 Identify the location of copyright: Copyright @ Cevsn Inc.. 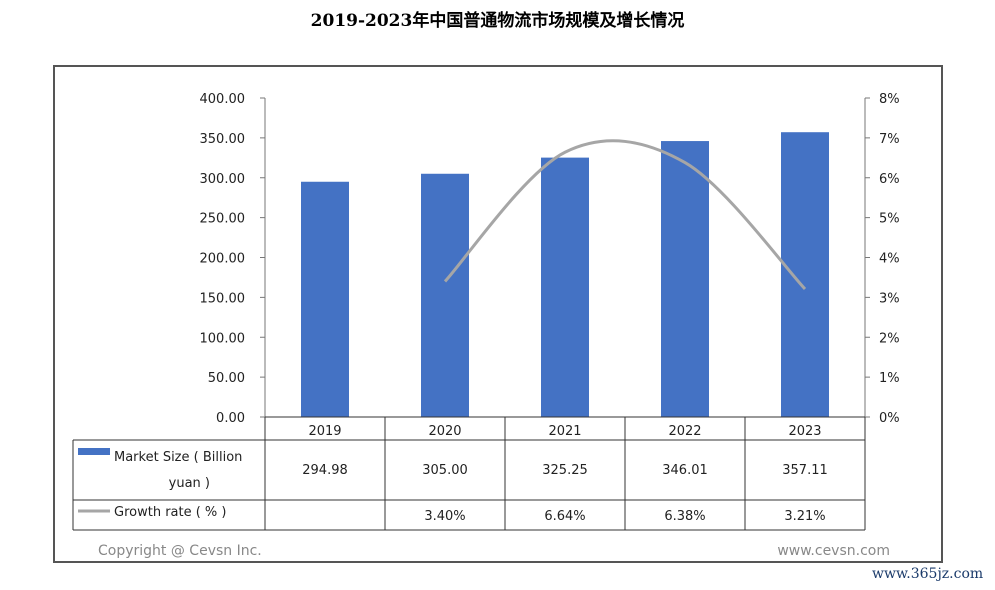
(180, 551).